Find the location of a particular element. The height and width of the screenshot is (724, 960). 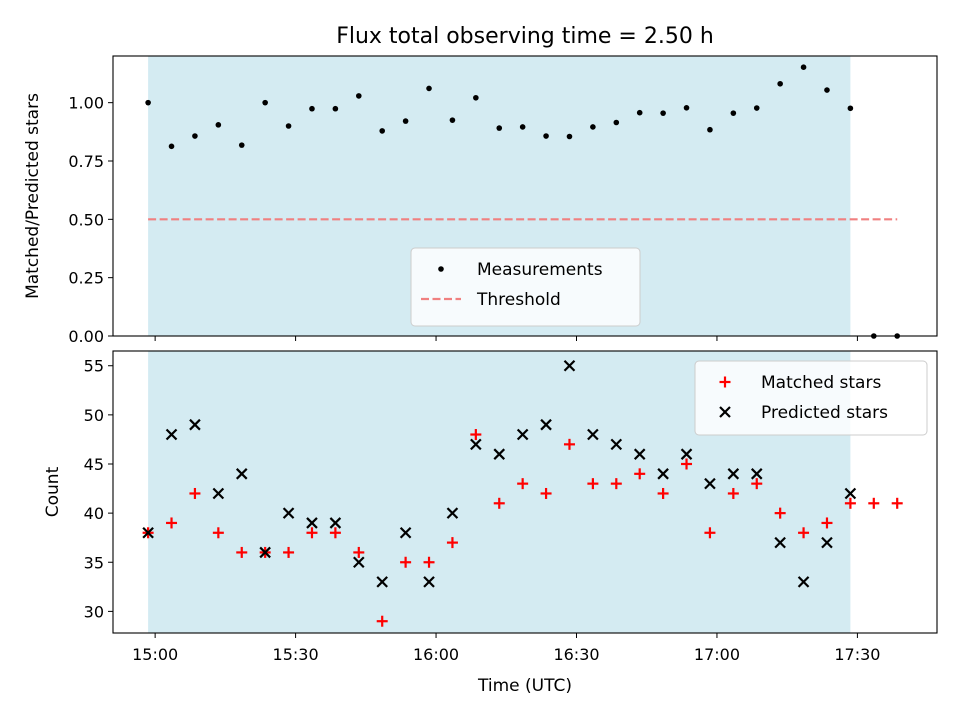

x-tick-label: 15:30 is located at coordinates (296, 654).